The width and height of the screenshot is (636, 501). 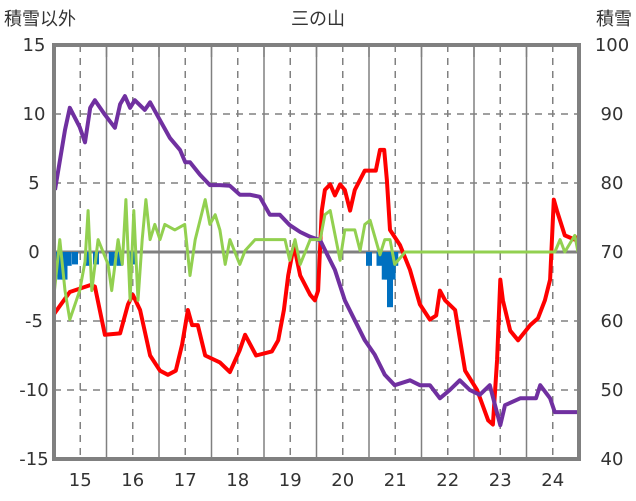 I want to click on y-right-tick-label: 70, so click(x=612, y=252).